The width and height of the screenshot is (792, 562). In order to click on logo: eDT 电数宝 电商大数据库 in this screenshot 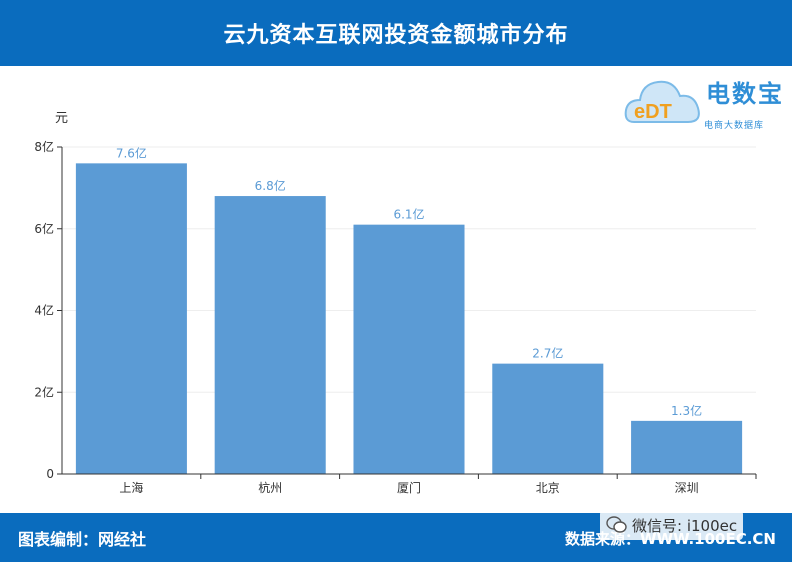, I will do `click(706, 102)`.